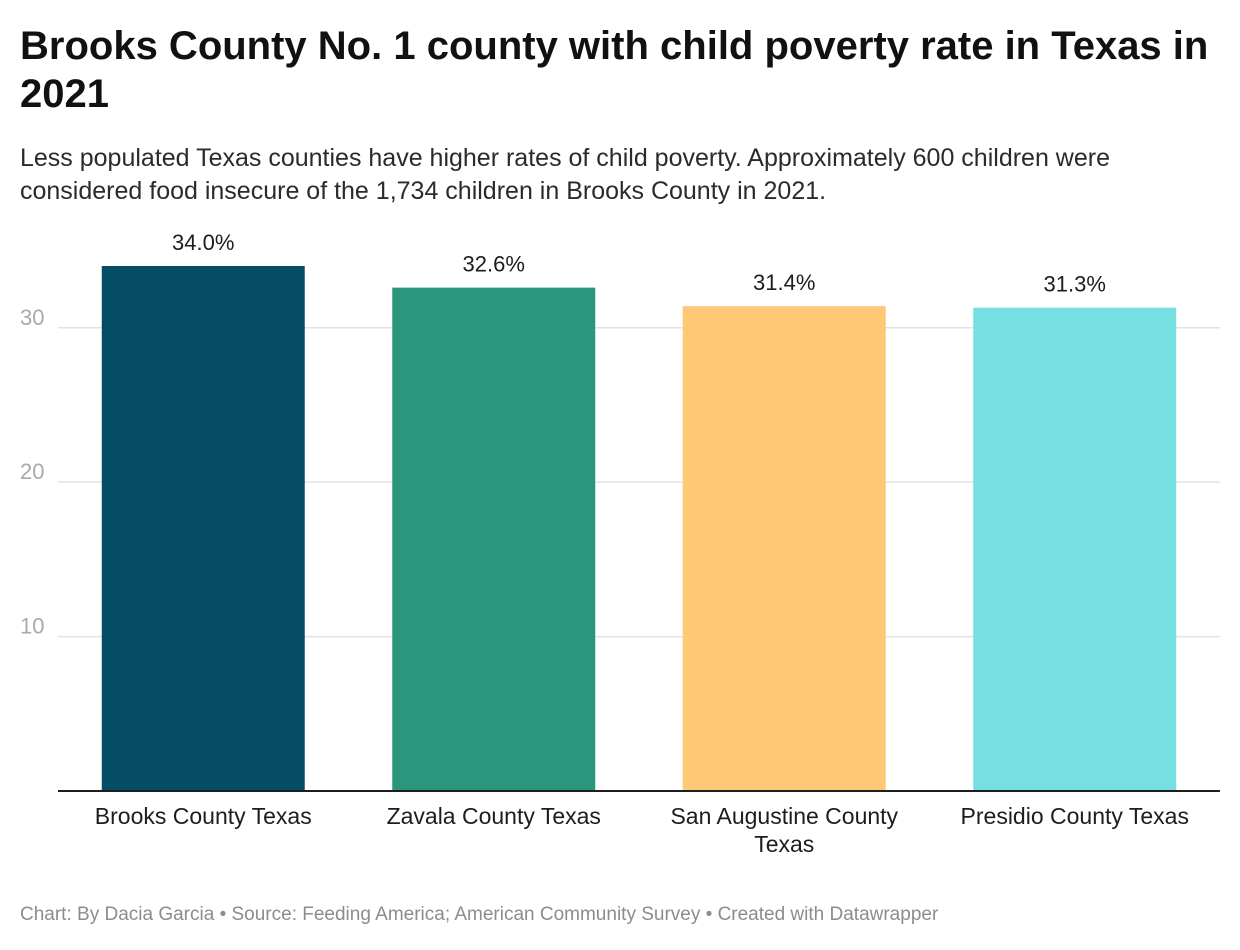 The height and width of the screenshot is (950, 1240). Describe the element at coordinates (784, 282) in the screenshot. I see `bar-value-label: 31.4%` at that location.